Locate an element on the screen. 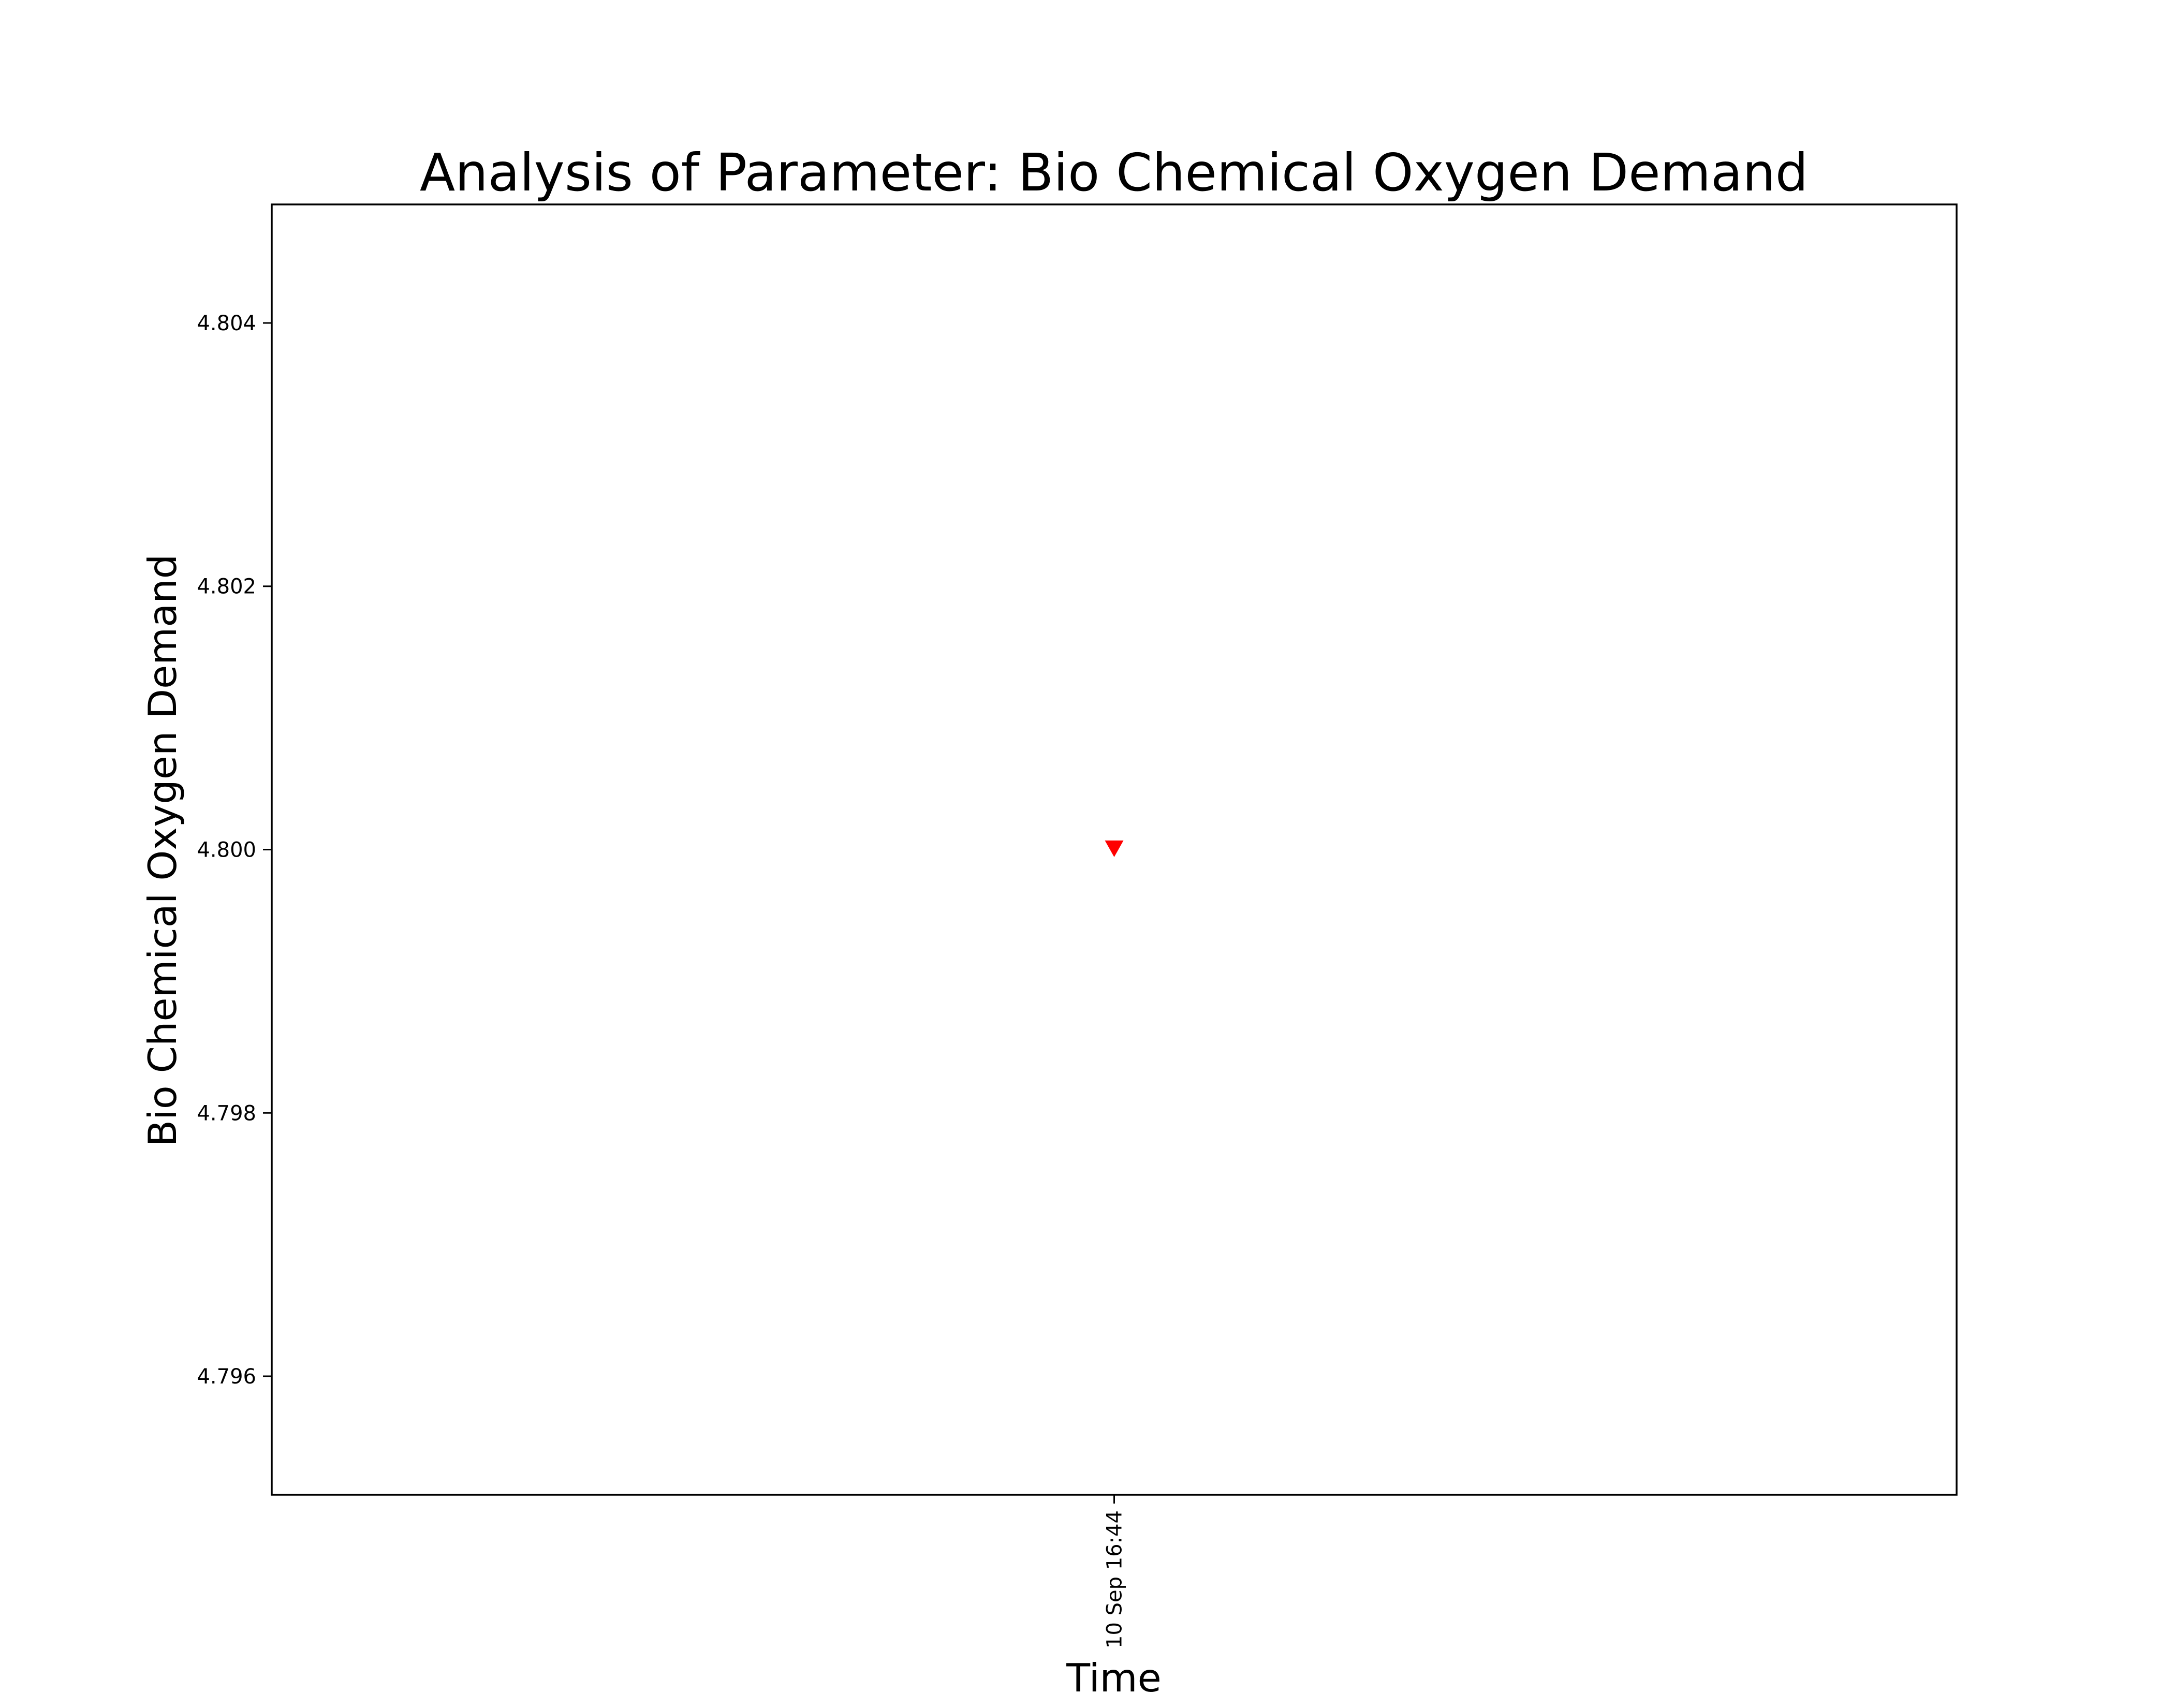  data-points is located at coordinates (1114, 848).